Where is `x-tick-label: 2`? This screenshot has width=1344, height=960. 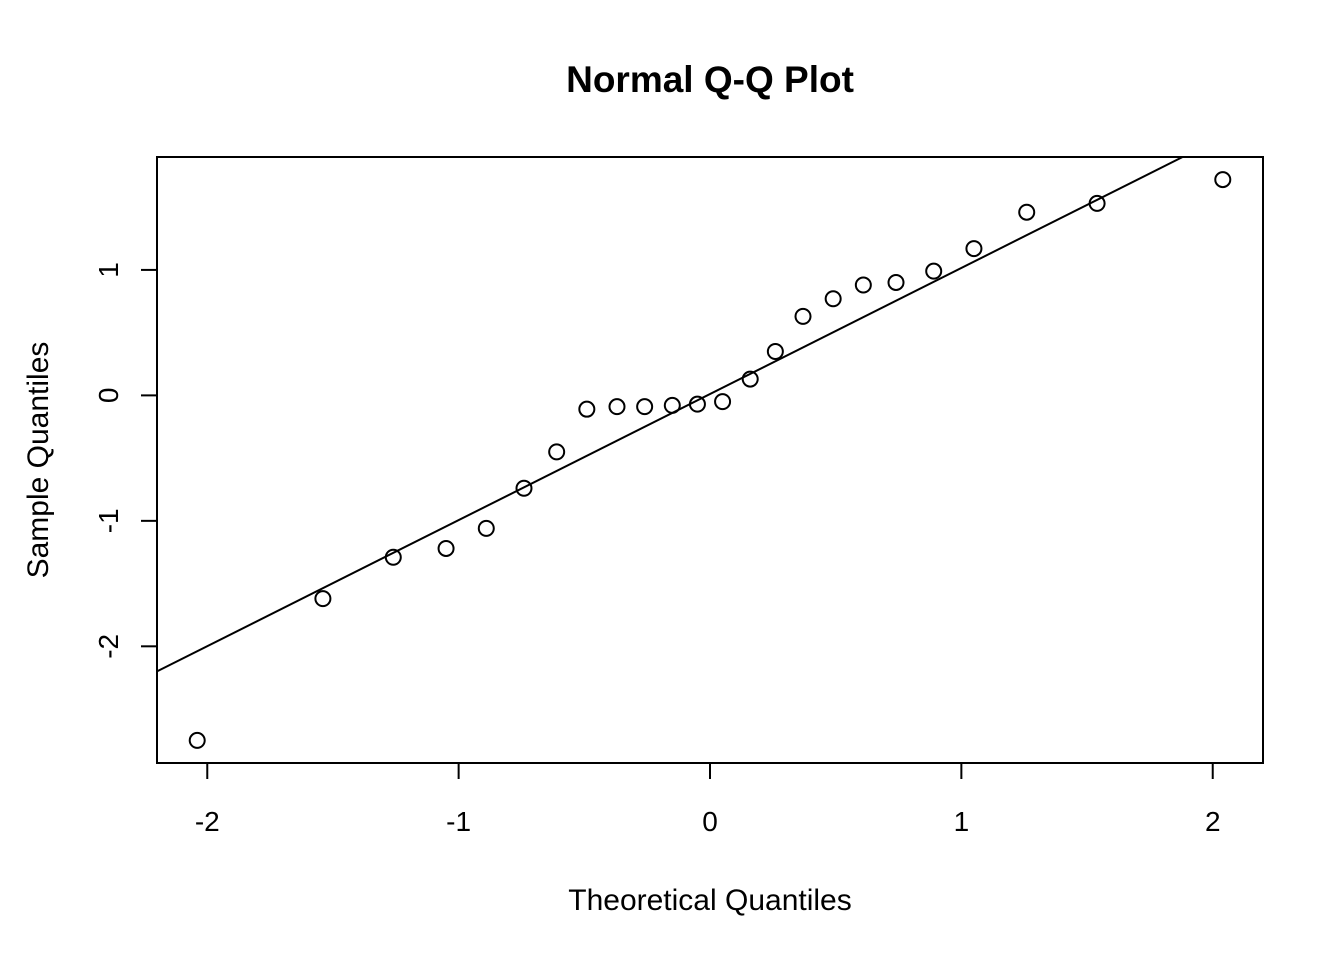
x-tick-label: 2 is located at coordinates (1213, 821).